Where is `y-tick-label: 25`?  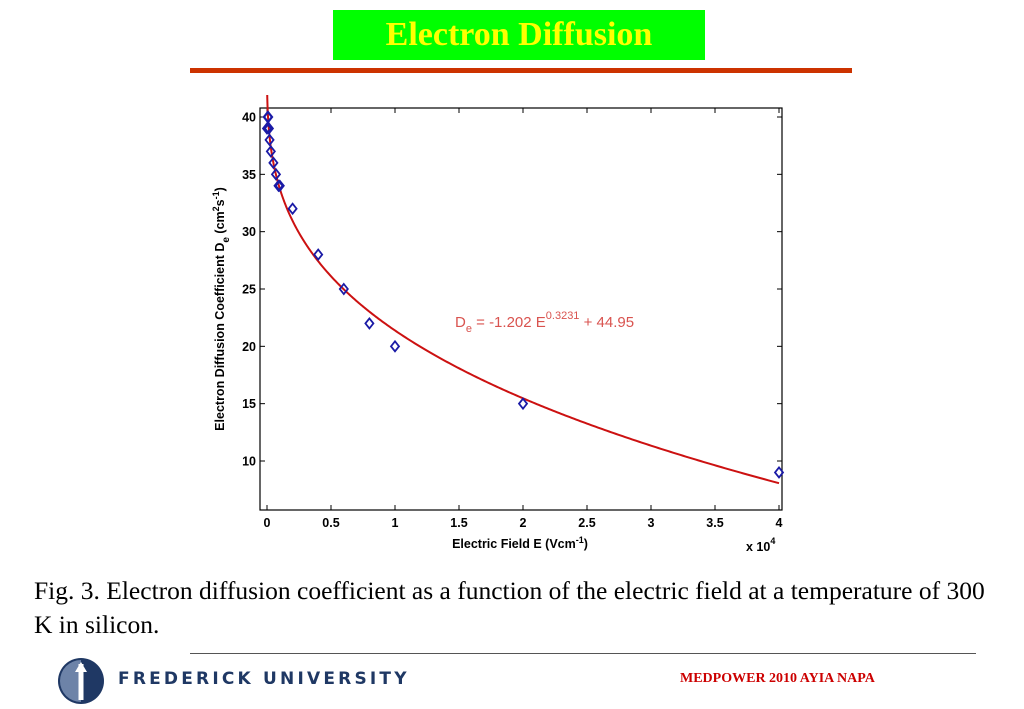 y-tick-label: 25 is located at coordinates (249, 290).